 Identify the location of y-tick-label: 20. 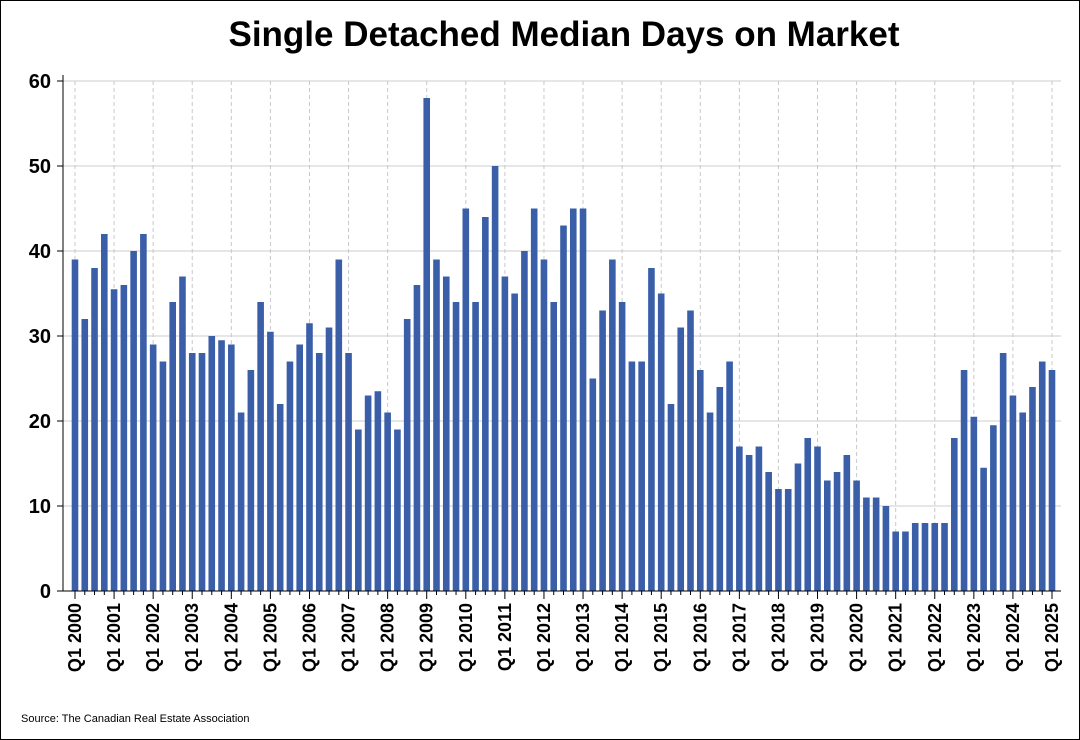
(40, 422).